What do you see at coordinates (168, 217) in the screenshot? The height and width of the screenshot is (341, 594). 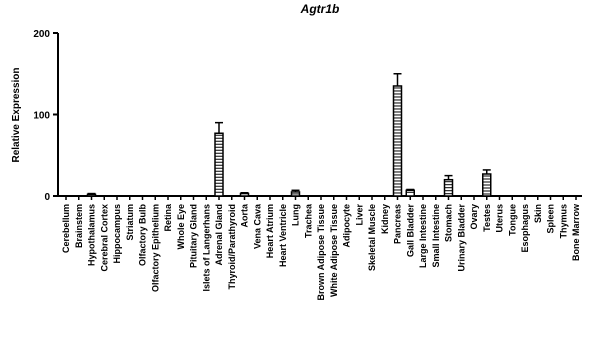 I see `x-tick-label: Retina` at bounding box center [168, 217].